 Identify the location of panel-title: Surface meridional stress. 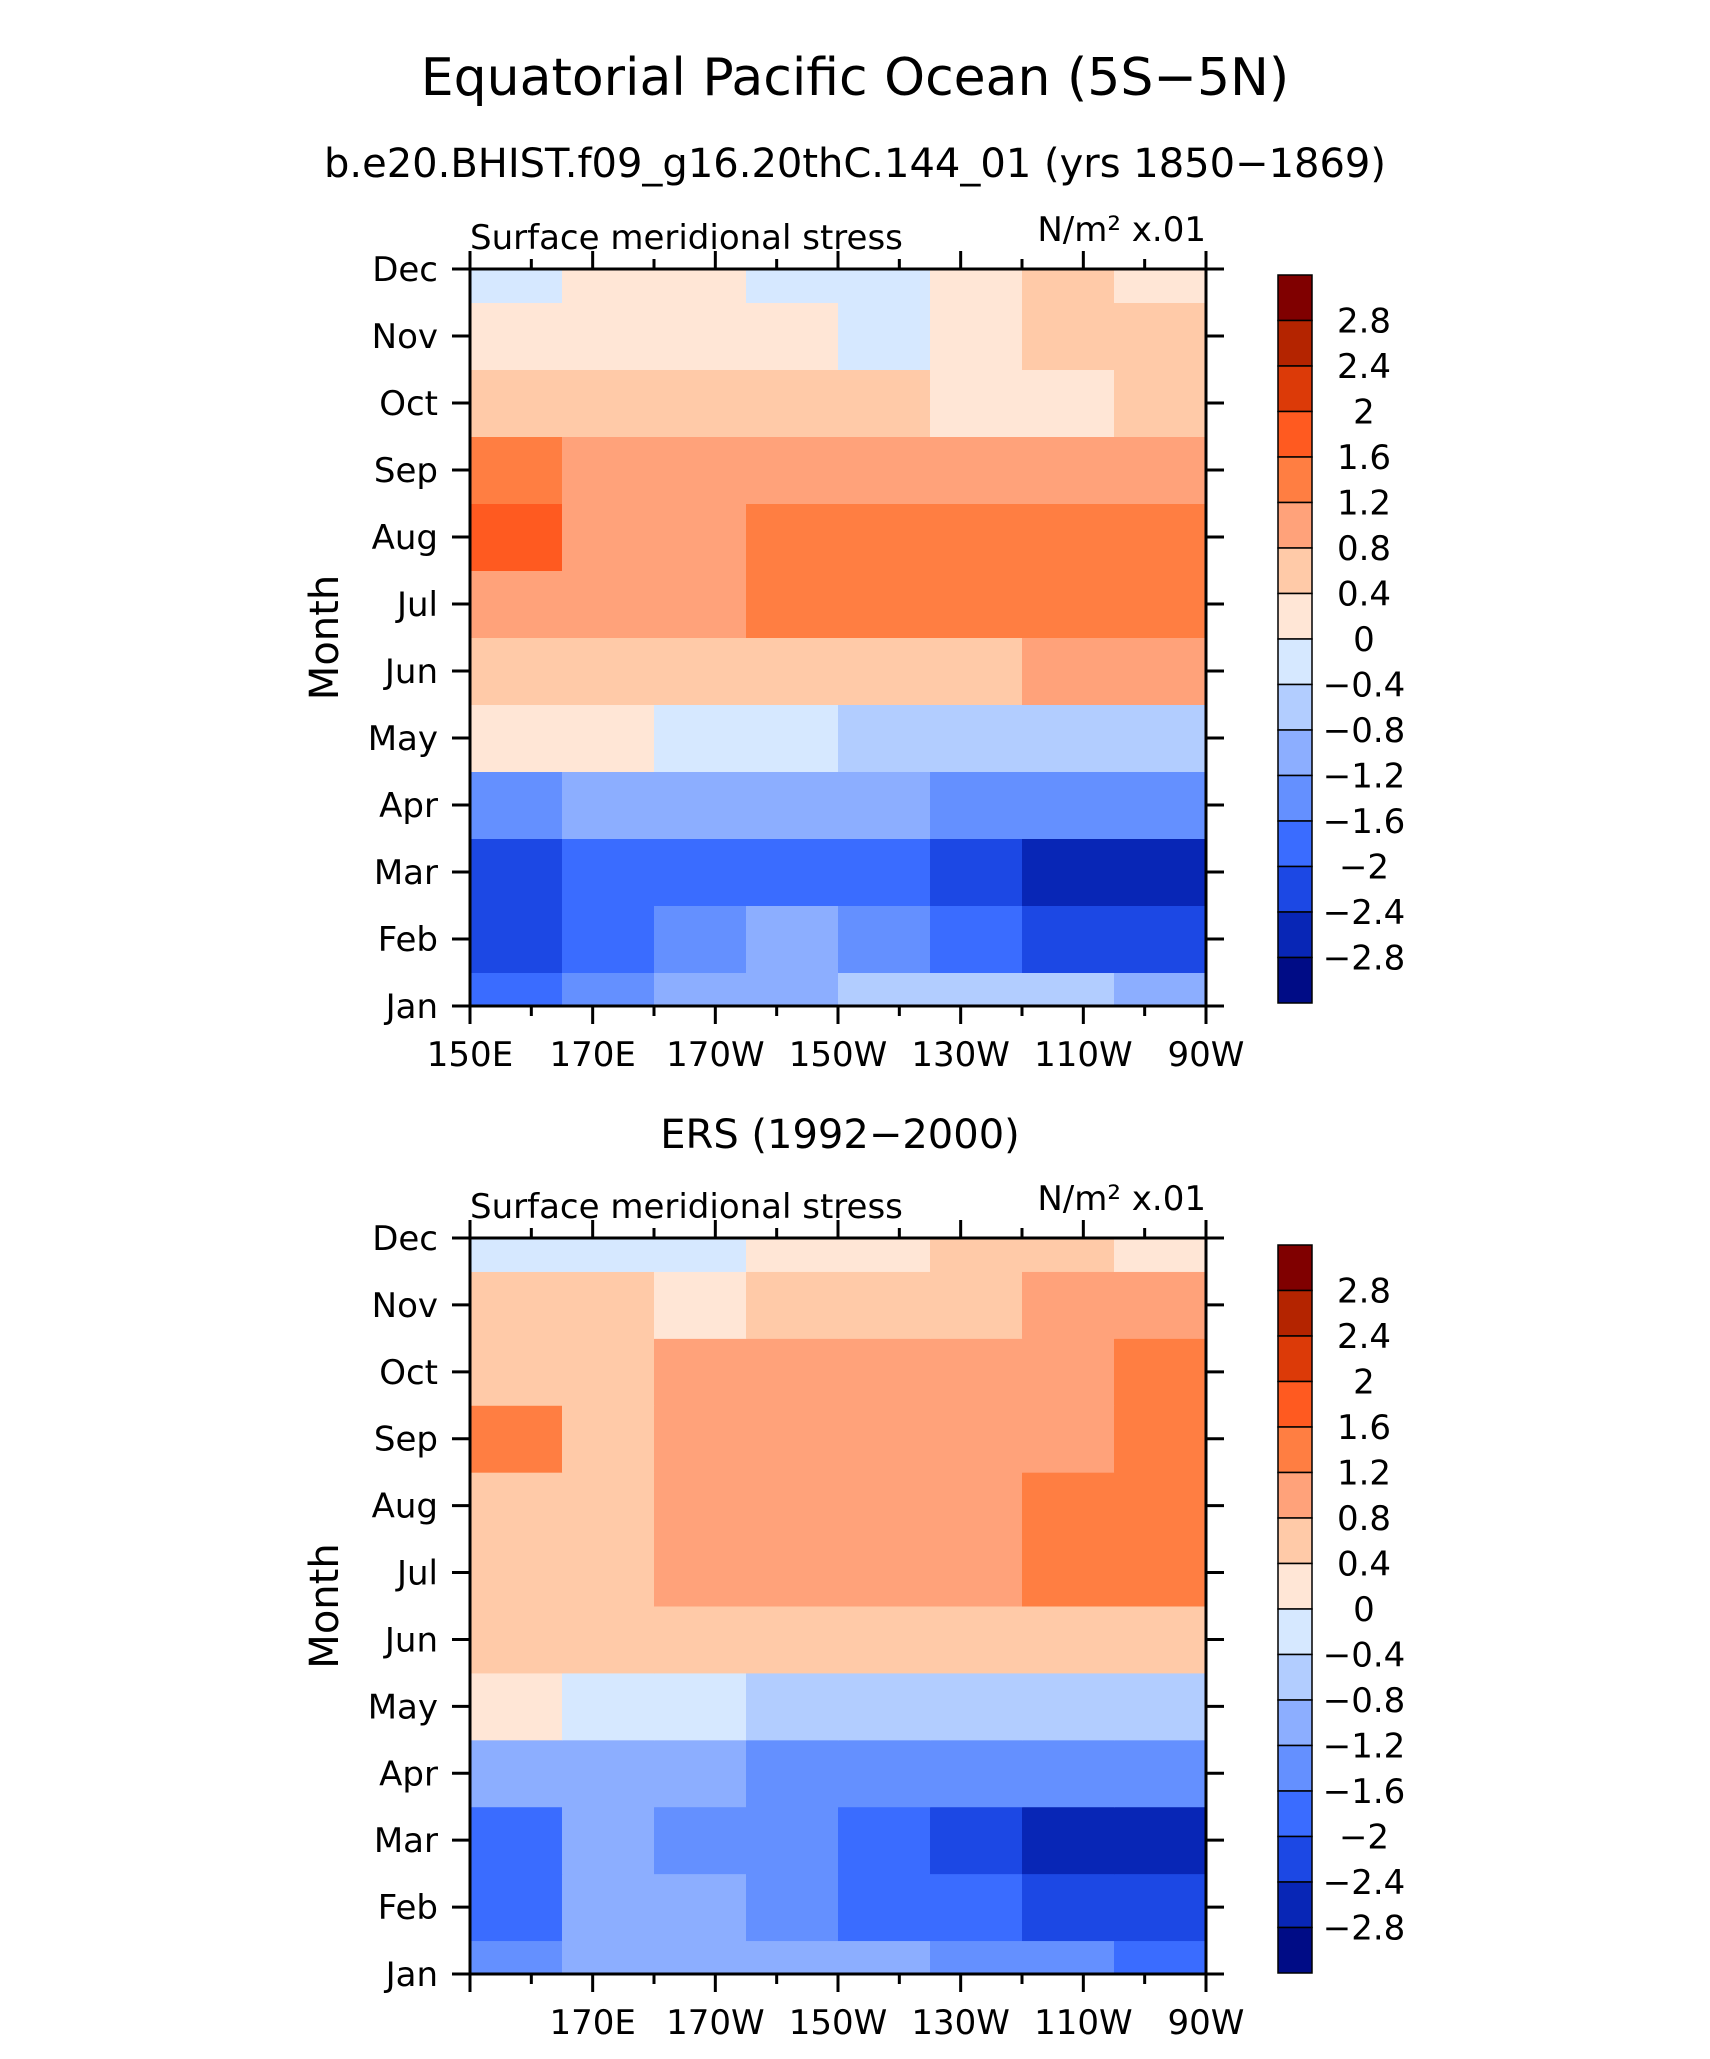
(686, 238).